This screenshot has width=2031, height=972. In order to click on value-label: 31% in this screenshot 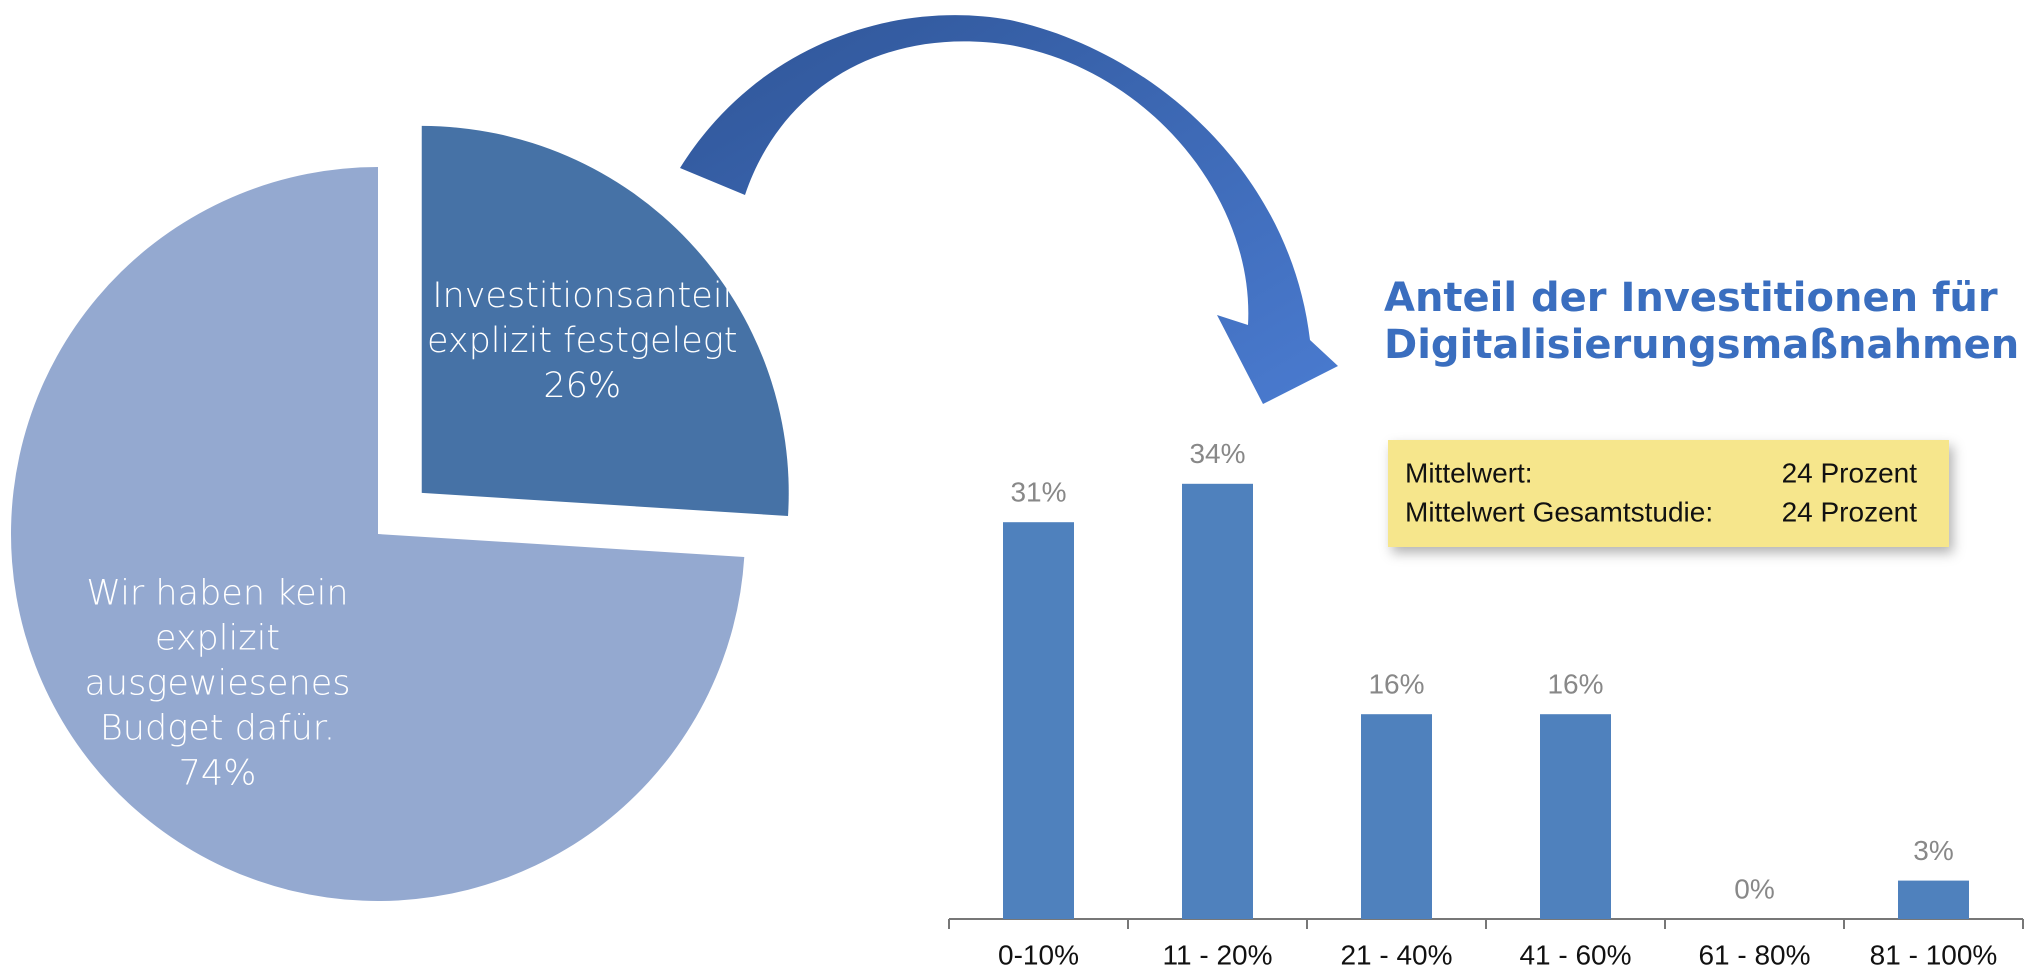, I will do `click(1038, 492)`.